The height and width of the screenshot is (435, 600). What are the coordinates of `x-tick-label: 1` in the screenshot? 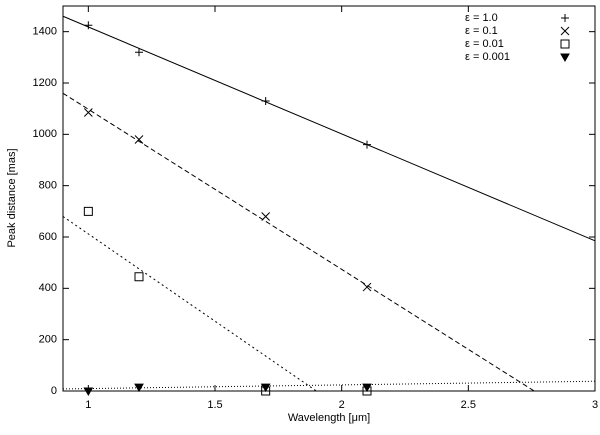 It's located at (88, 405).